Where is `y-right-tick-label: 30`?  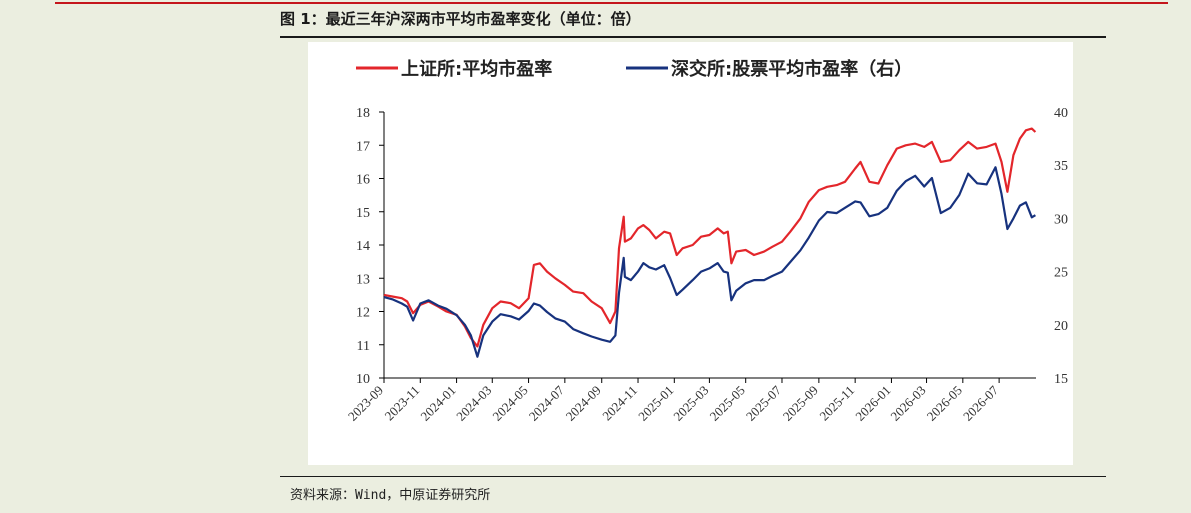
y-right-tick-label: 30 is located at coordinates (1061, 219).